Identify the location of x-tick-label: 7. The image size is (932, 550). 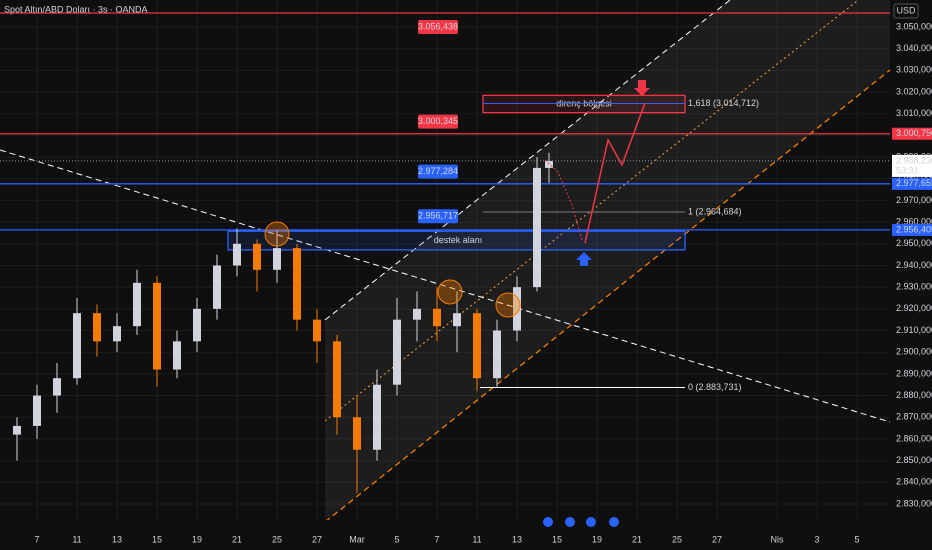
(36, 539).